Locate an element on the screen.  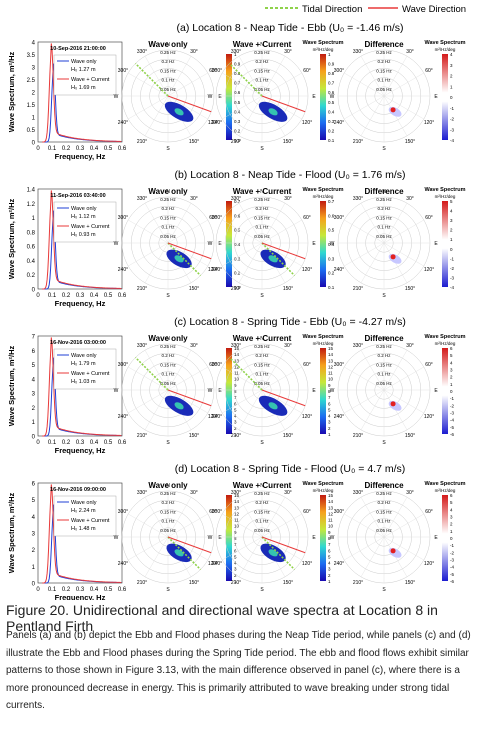
y-tick-label: 3 is located at coordinates (34, 535).